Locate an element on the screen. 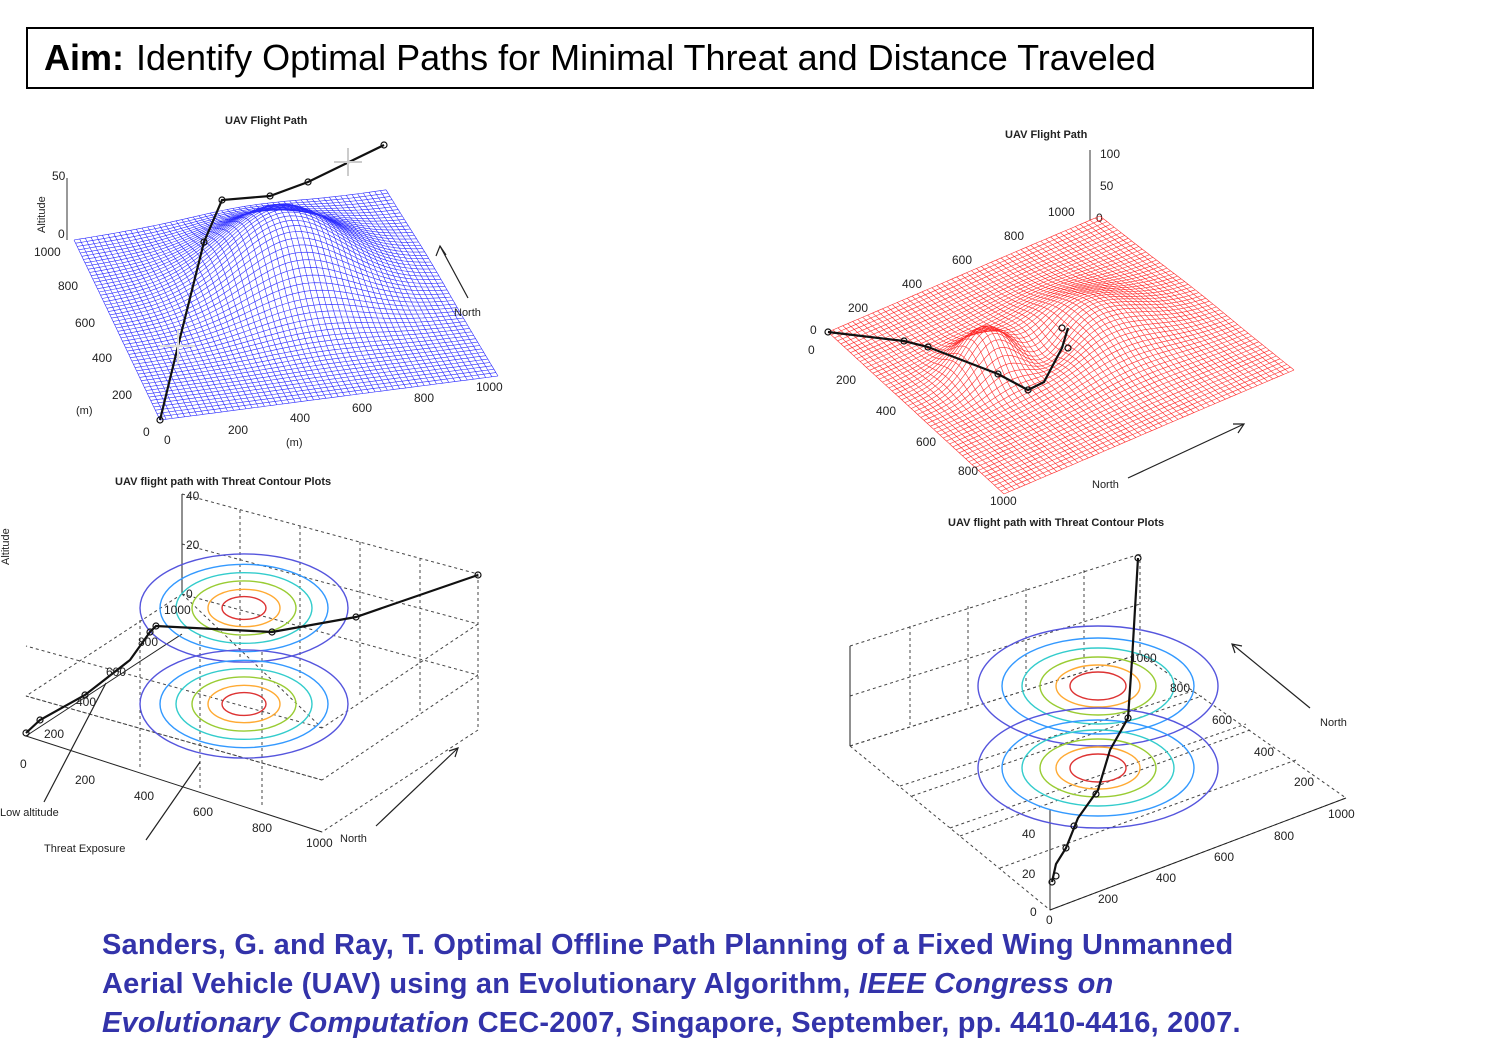 The image size is (1506, 1060). plot-tr-xtick-5: 1000 is located at coordinates (1003, 501).